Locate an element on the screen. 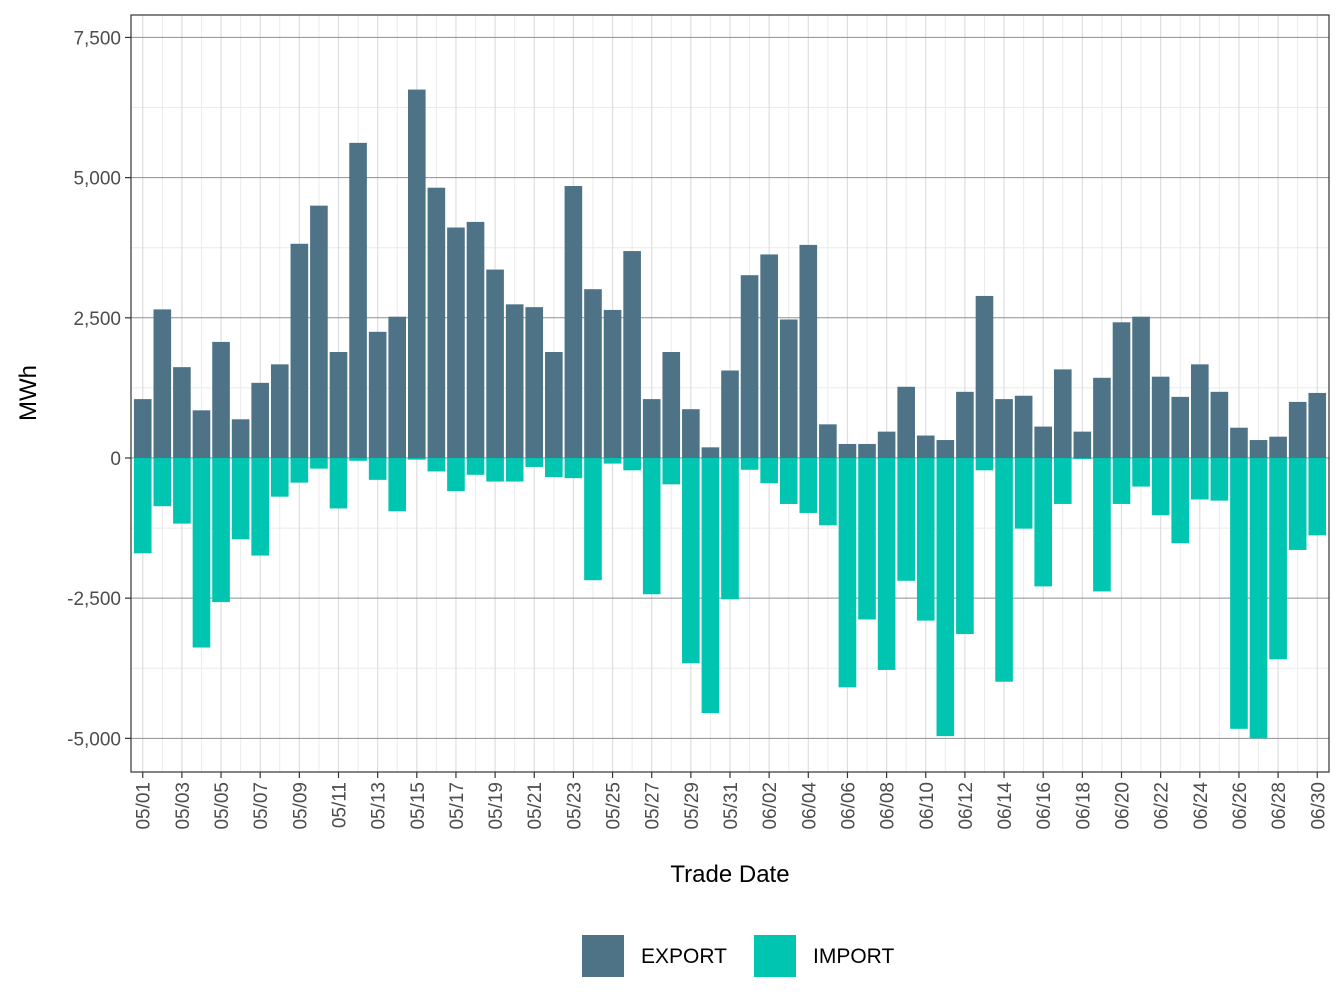 The height and width of the screenshot is (1008, 1344). x-tick-label: 06/08 is located at coordinates (888, 806).